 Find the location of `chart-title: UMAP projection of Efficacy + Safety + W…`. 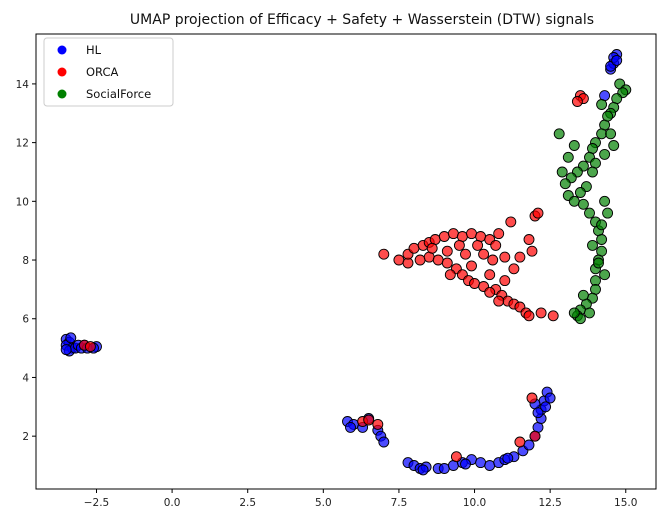

chart-title: UMAP projection of Efficacy + Safety + W… is located at coordinates (362, 20).